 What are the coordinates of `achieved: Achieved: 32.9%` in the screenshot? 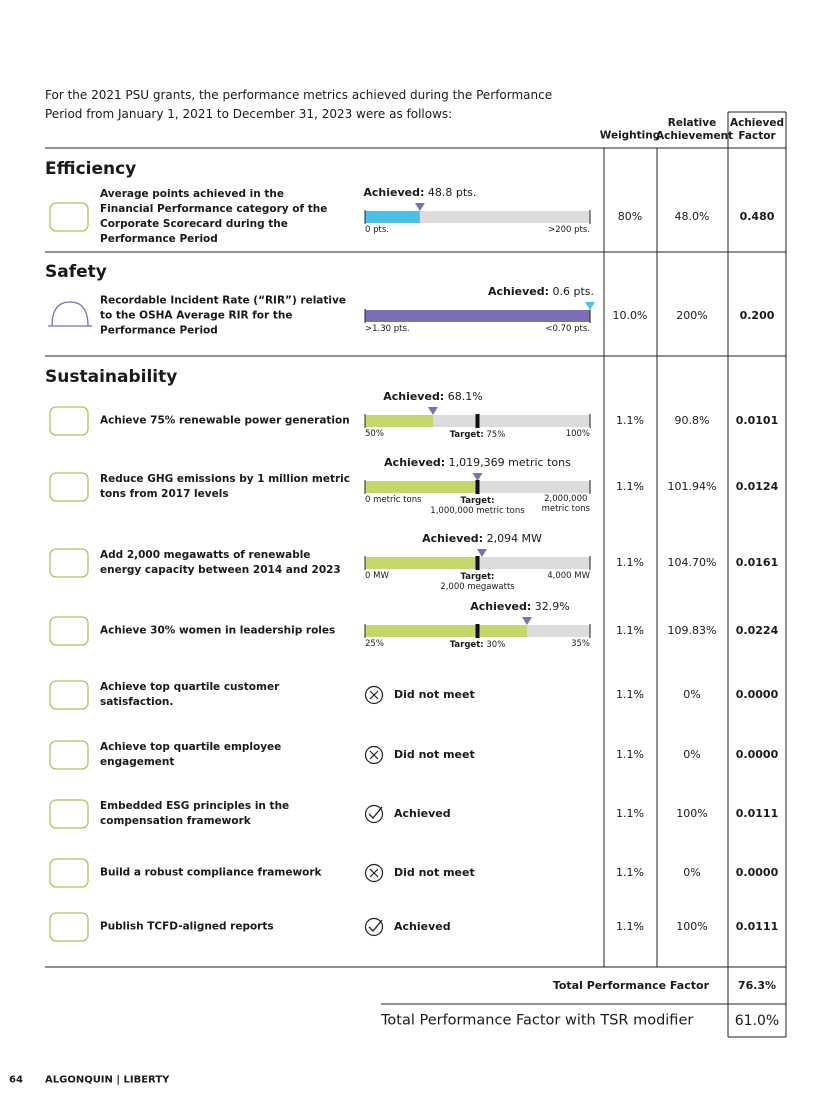 It's located at (519, 607).